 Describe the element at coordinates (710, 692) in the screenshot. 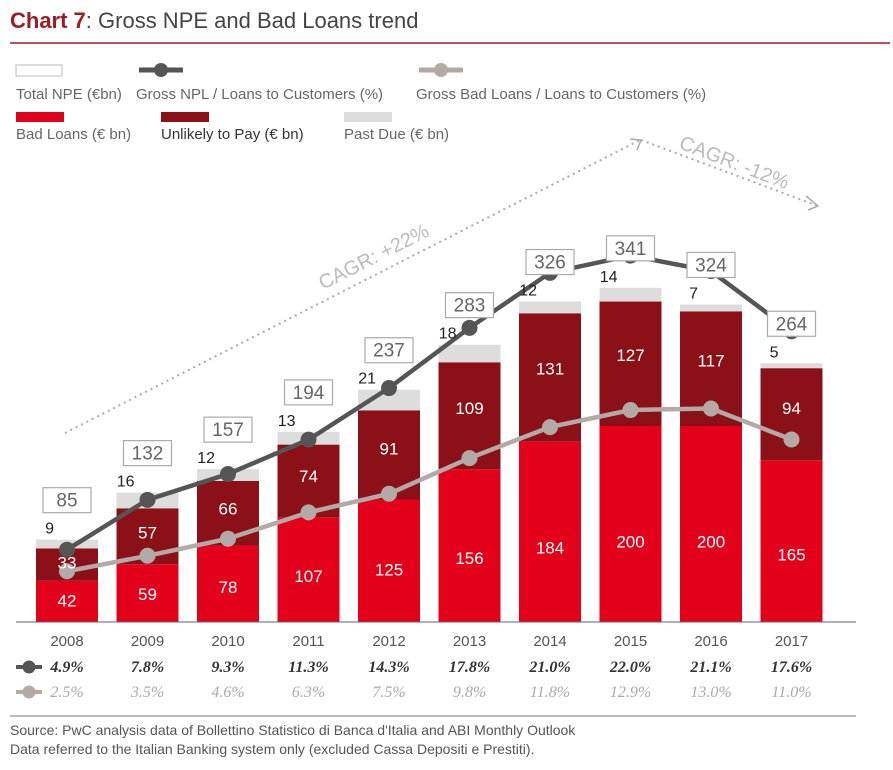

I see `pct-bad-value: 13.0%` at that location.